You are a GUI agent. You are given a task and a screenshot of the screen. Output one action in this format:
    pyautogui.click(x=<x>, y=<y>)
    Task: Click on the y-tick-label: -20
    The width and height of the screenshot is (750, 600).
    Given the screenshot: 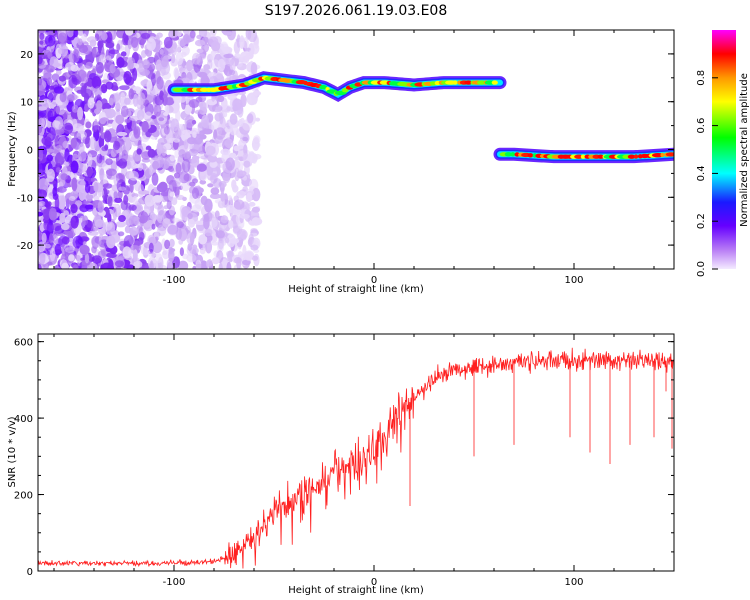 What is the action you would take?
    pyautogui.click(x=25, y=246)
    